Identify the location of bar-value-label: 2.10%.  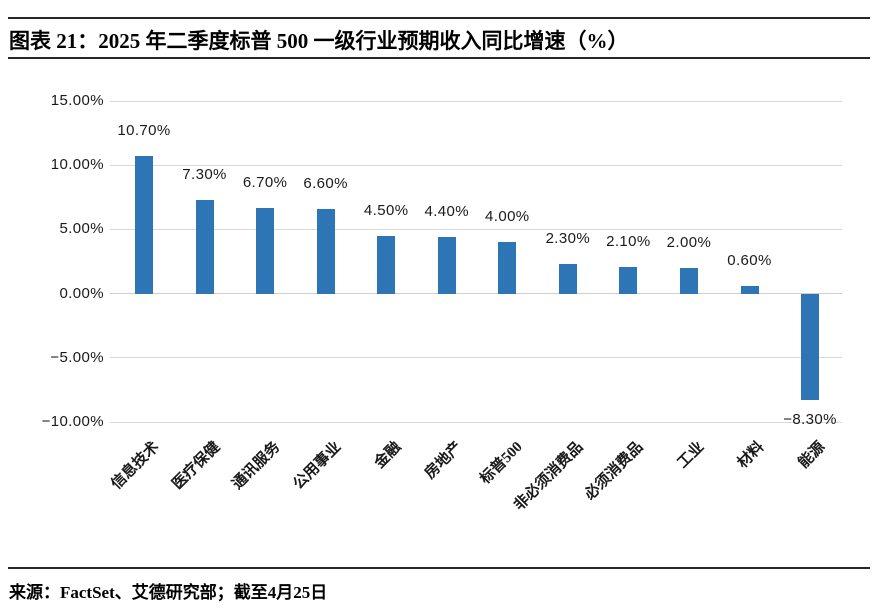
(628, 241).